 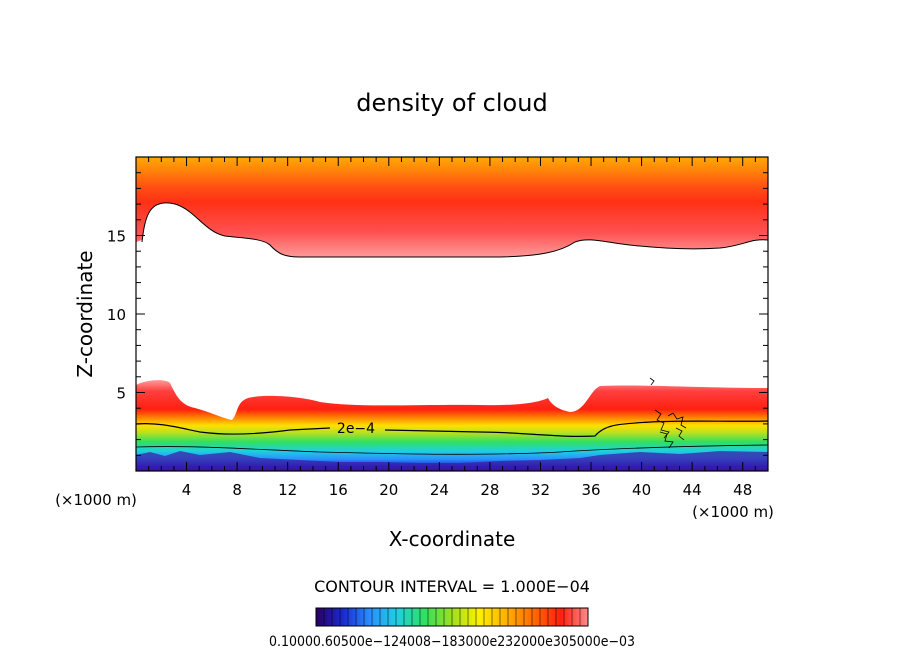 I want to click on x-tick-label: 4, so click(x=187, y=490).